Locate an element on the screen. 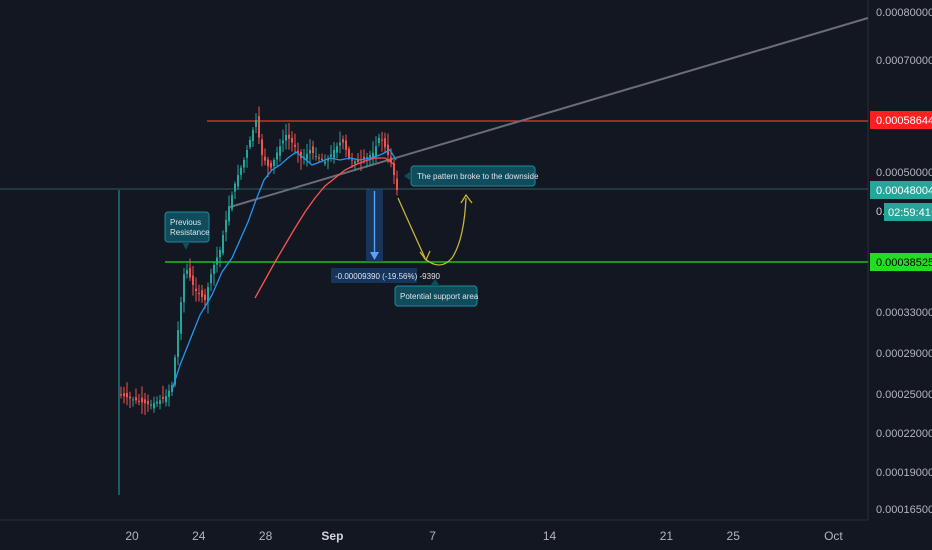 The width and height of the screenshot is (932, 550). slow-moving-average is located at coordinates (325, 228).